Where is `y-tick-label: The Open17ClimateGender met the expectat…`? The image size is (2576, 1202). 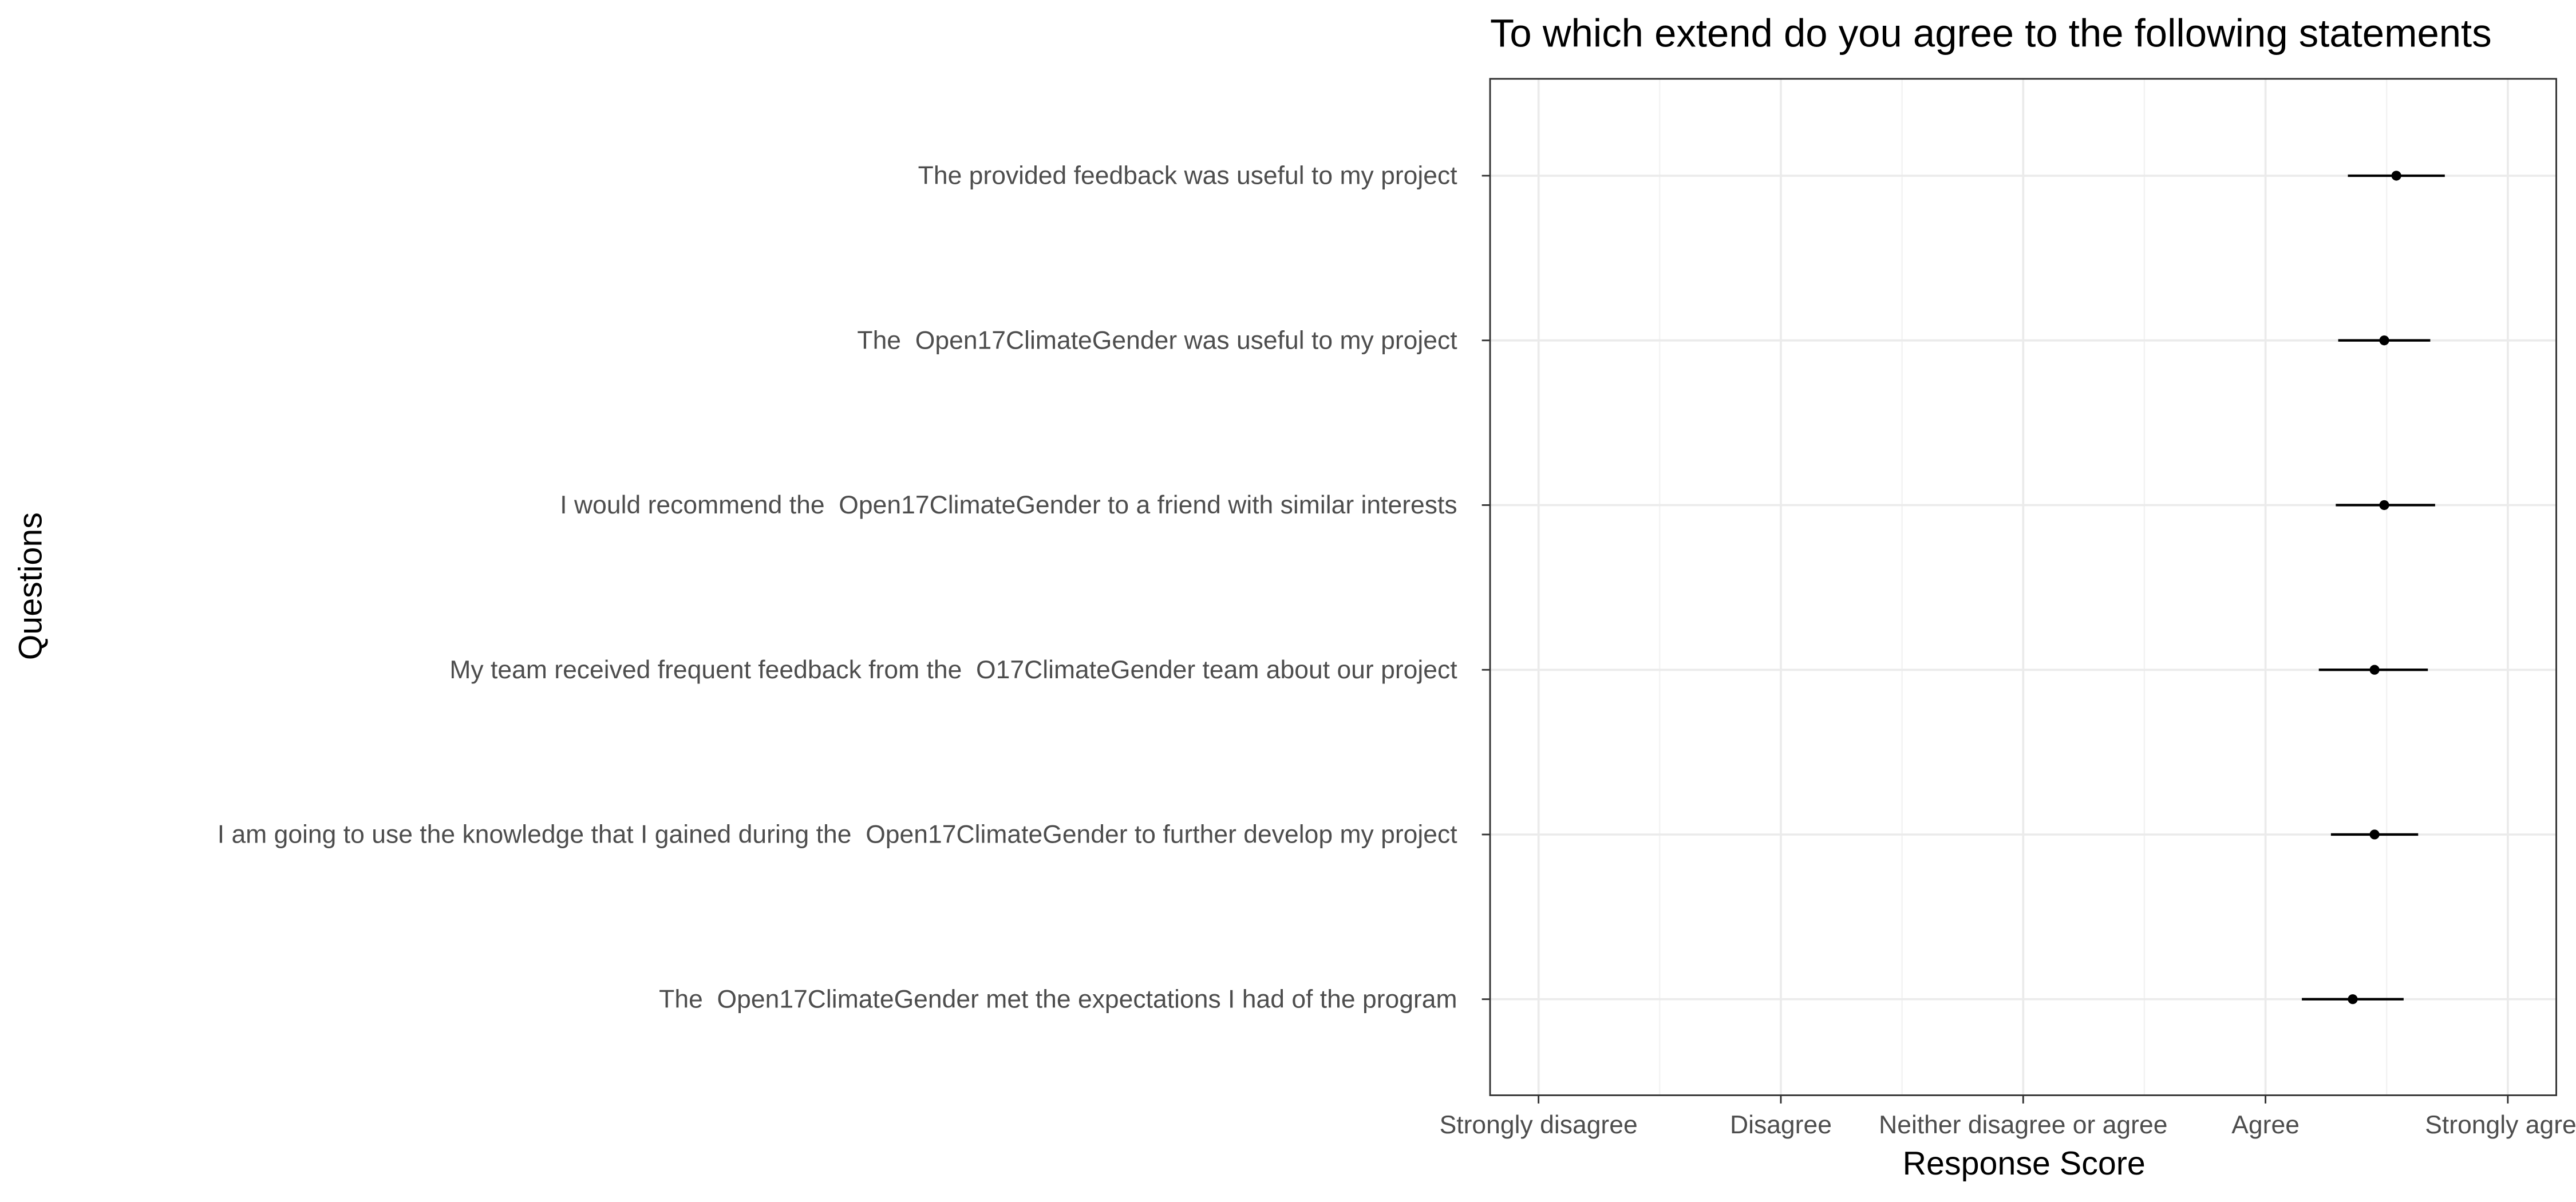
y-tick-label: The Open17ClimateGender met the expectat… is located at coordinates (1058, 999).